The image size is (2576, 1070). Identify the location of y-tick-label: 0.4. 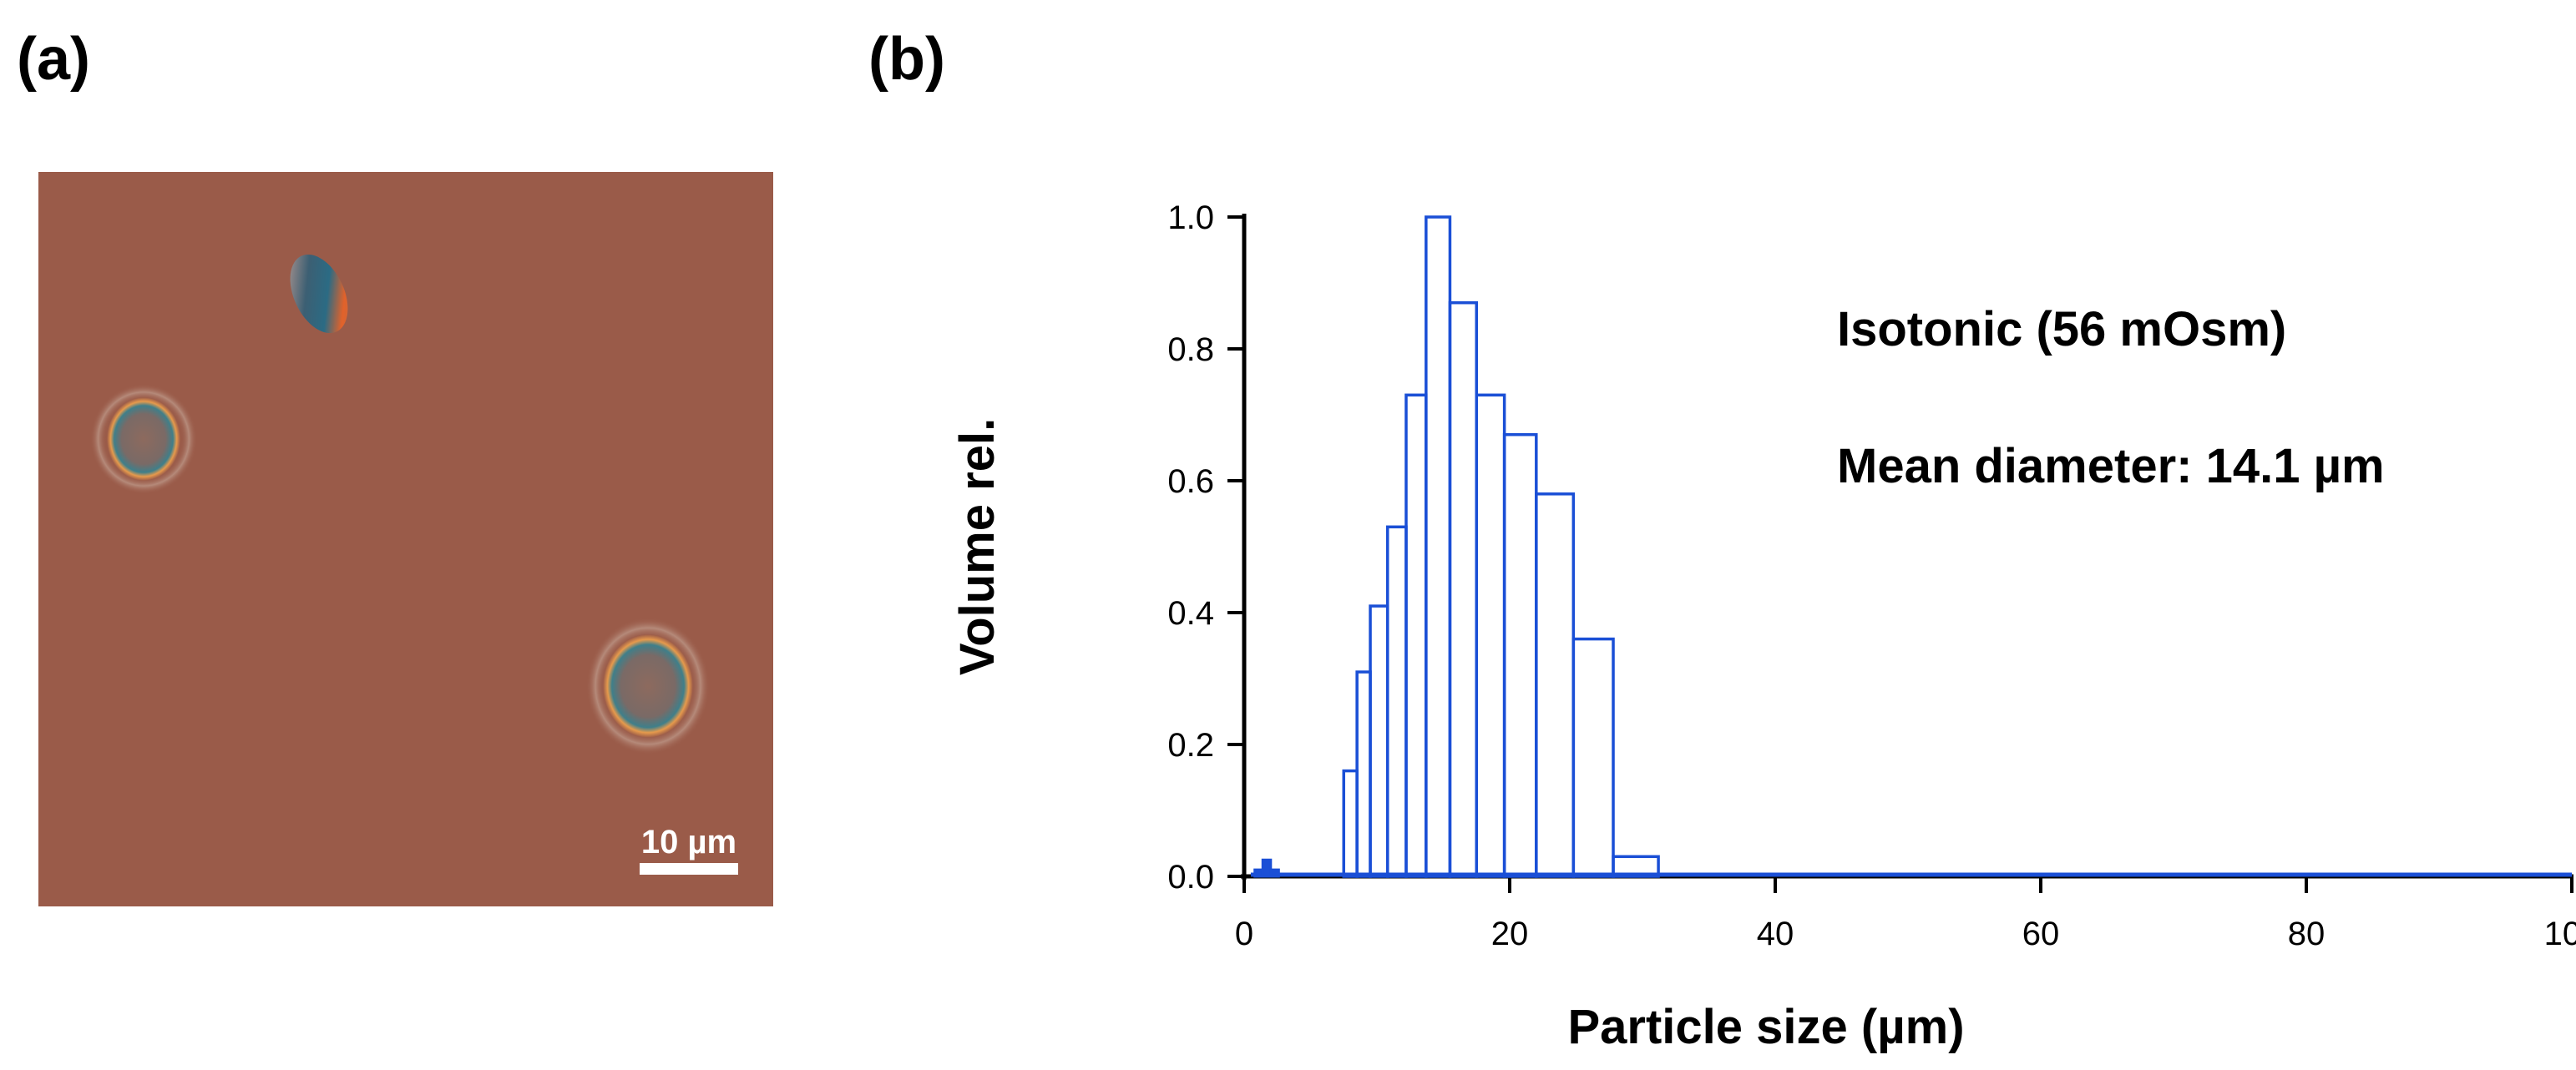
(1190, 613).